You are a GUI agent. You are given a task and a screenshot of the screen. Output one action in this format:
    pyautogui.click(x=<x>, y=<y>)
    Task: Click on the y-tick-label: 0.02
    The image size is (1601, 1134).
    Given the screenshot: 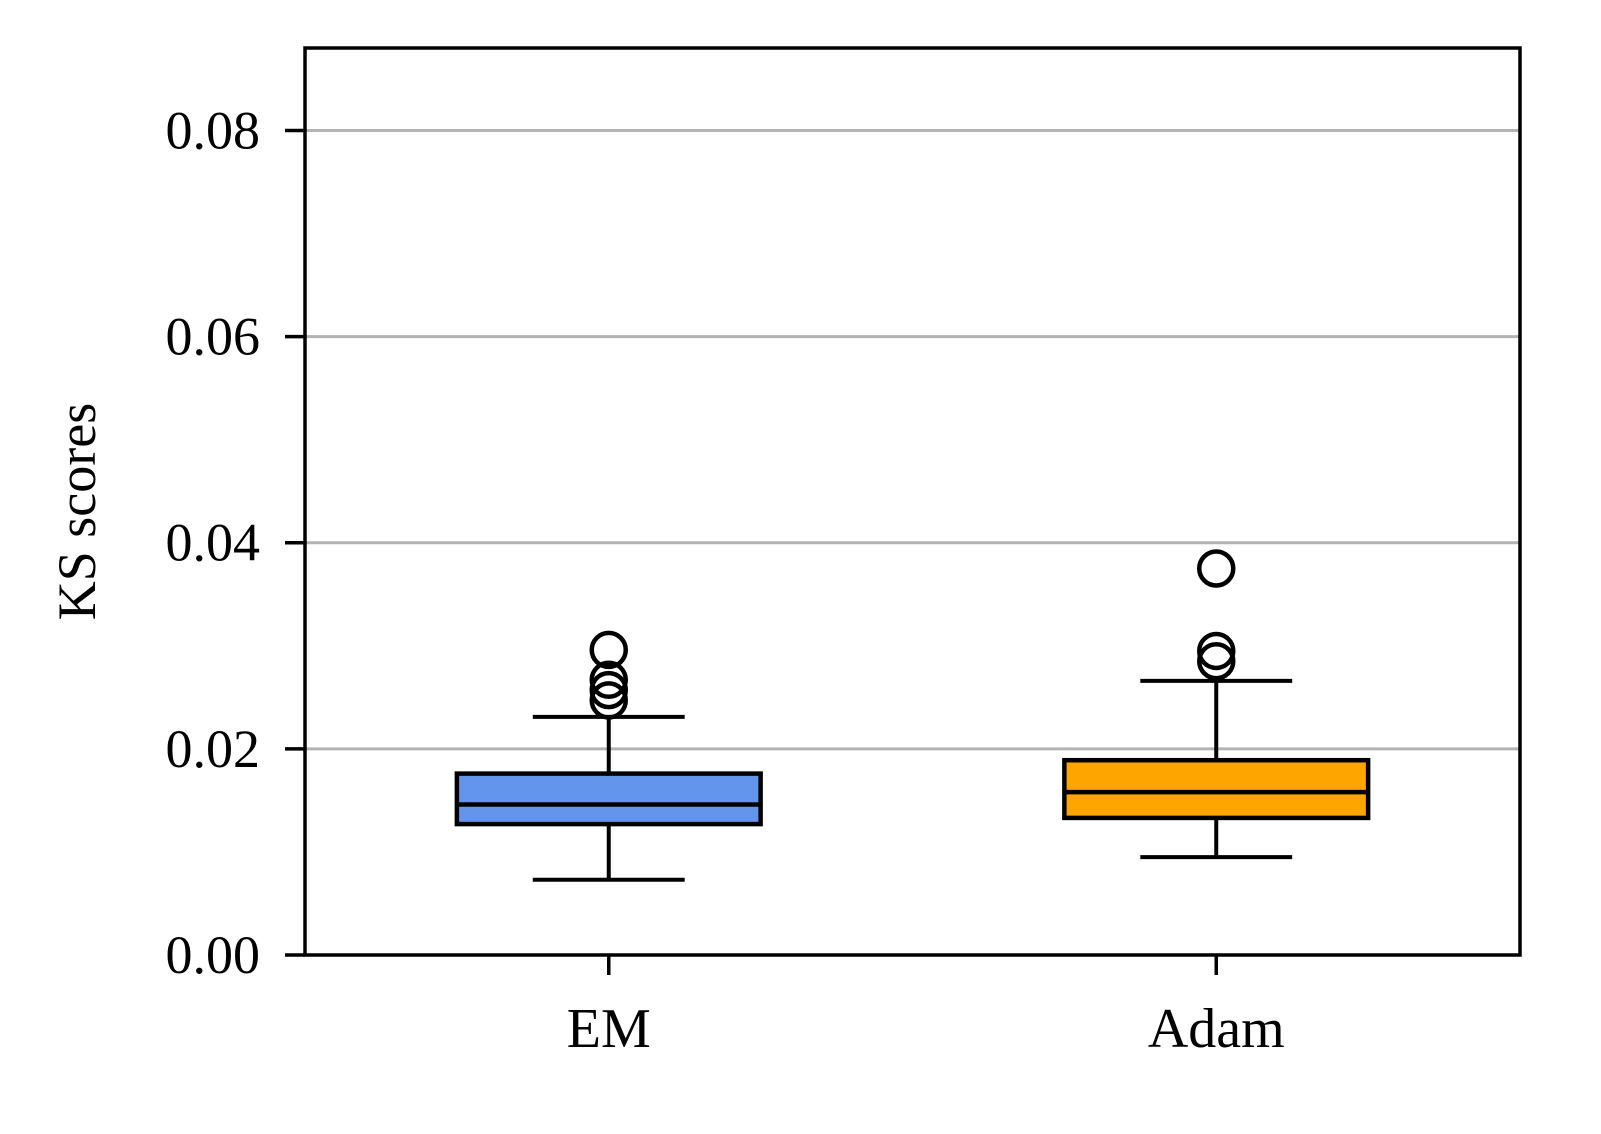 What is the action you would take?
    pyautogui.click(x=213, y=749)
    